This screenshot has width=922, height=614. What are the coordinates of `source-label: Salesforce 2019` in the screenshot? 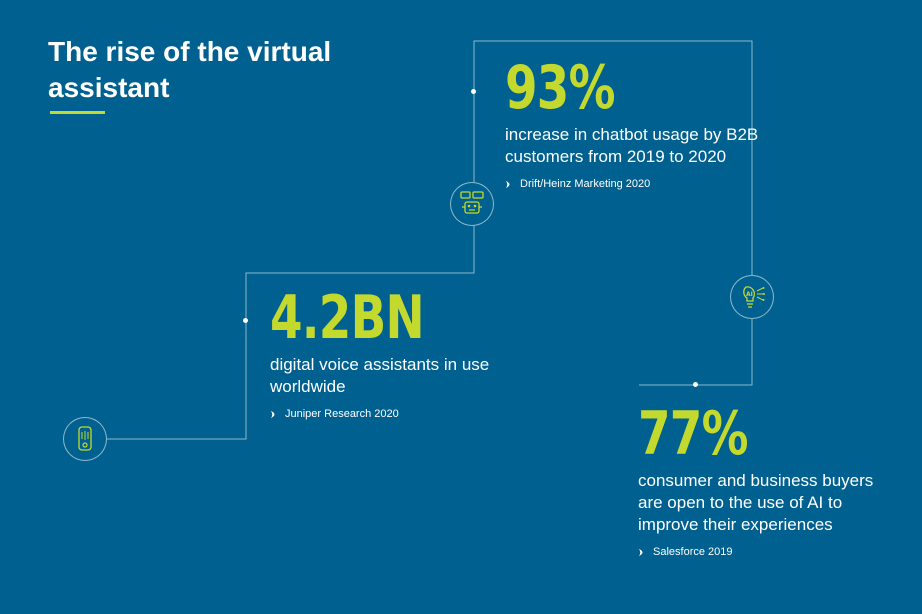 It's located at (693, 552).